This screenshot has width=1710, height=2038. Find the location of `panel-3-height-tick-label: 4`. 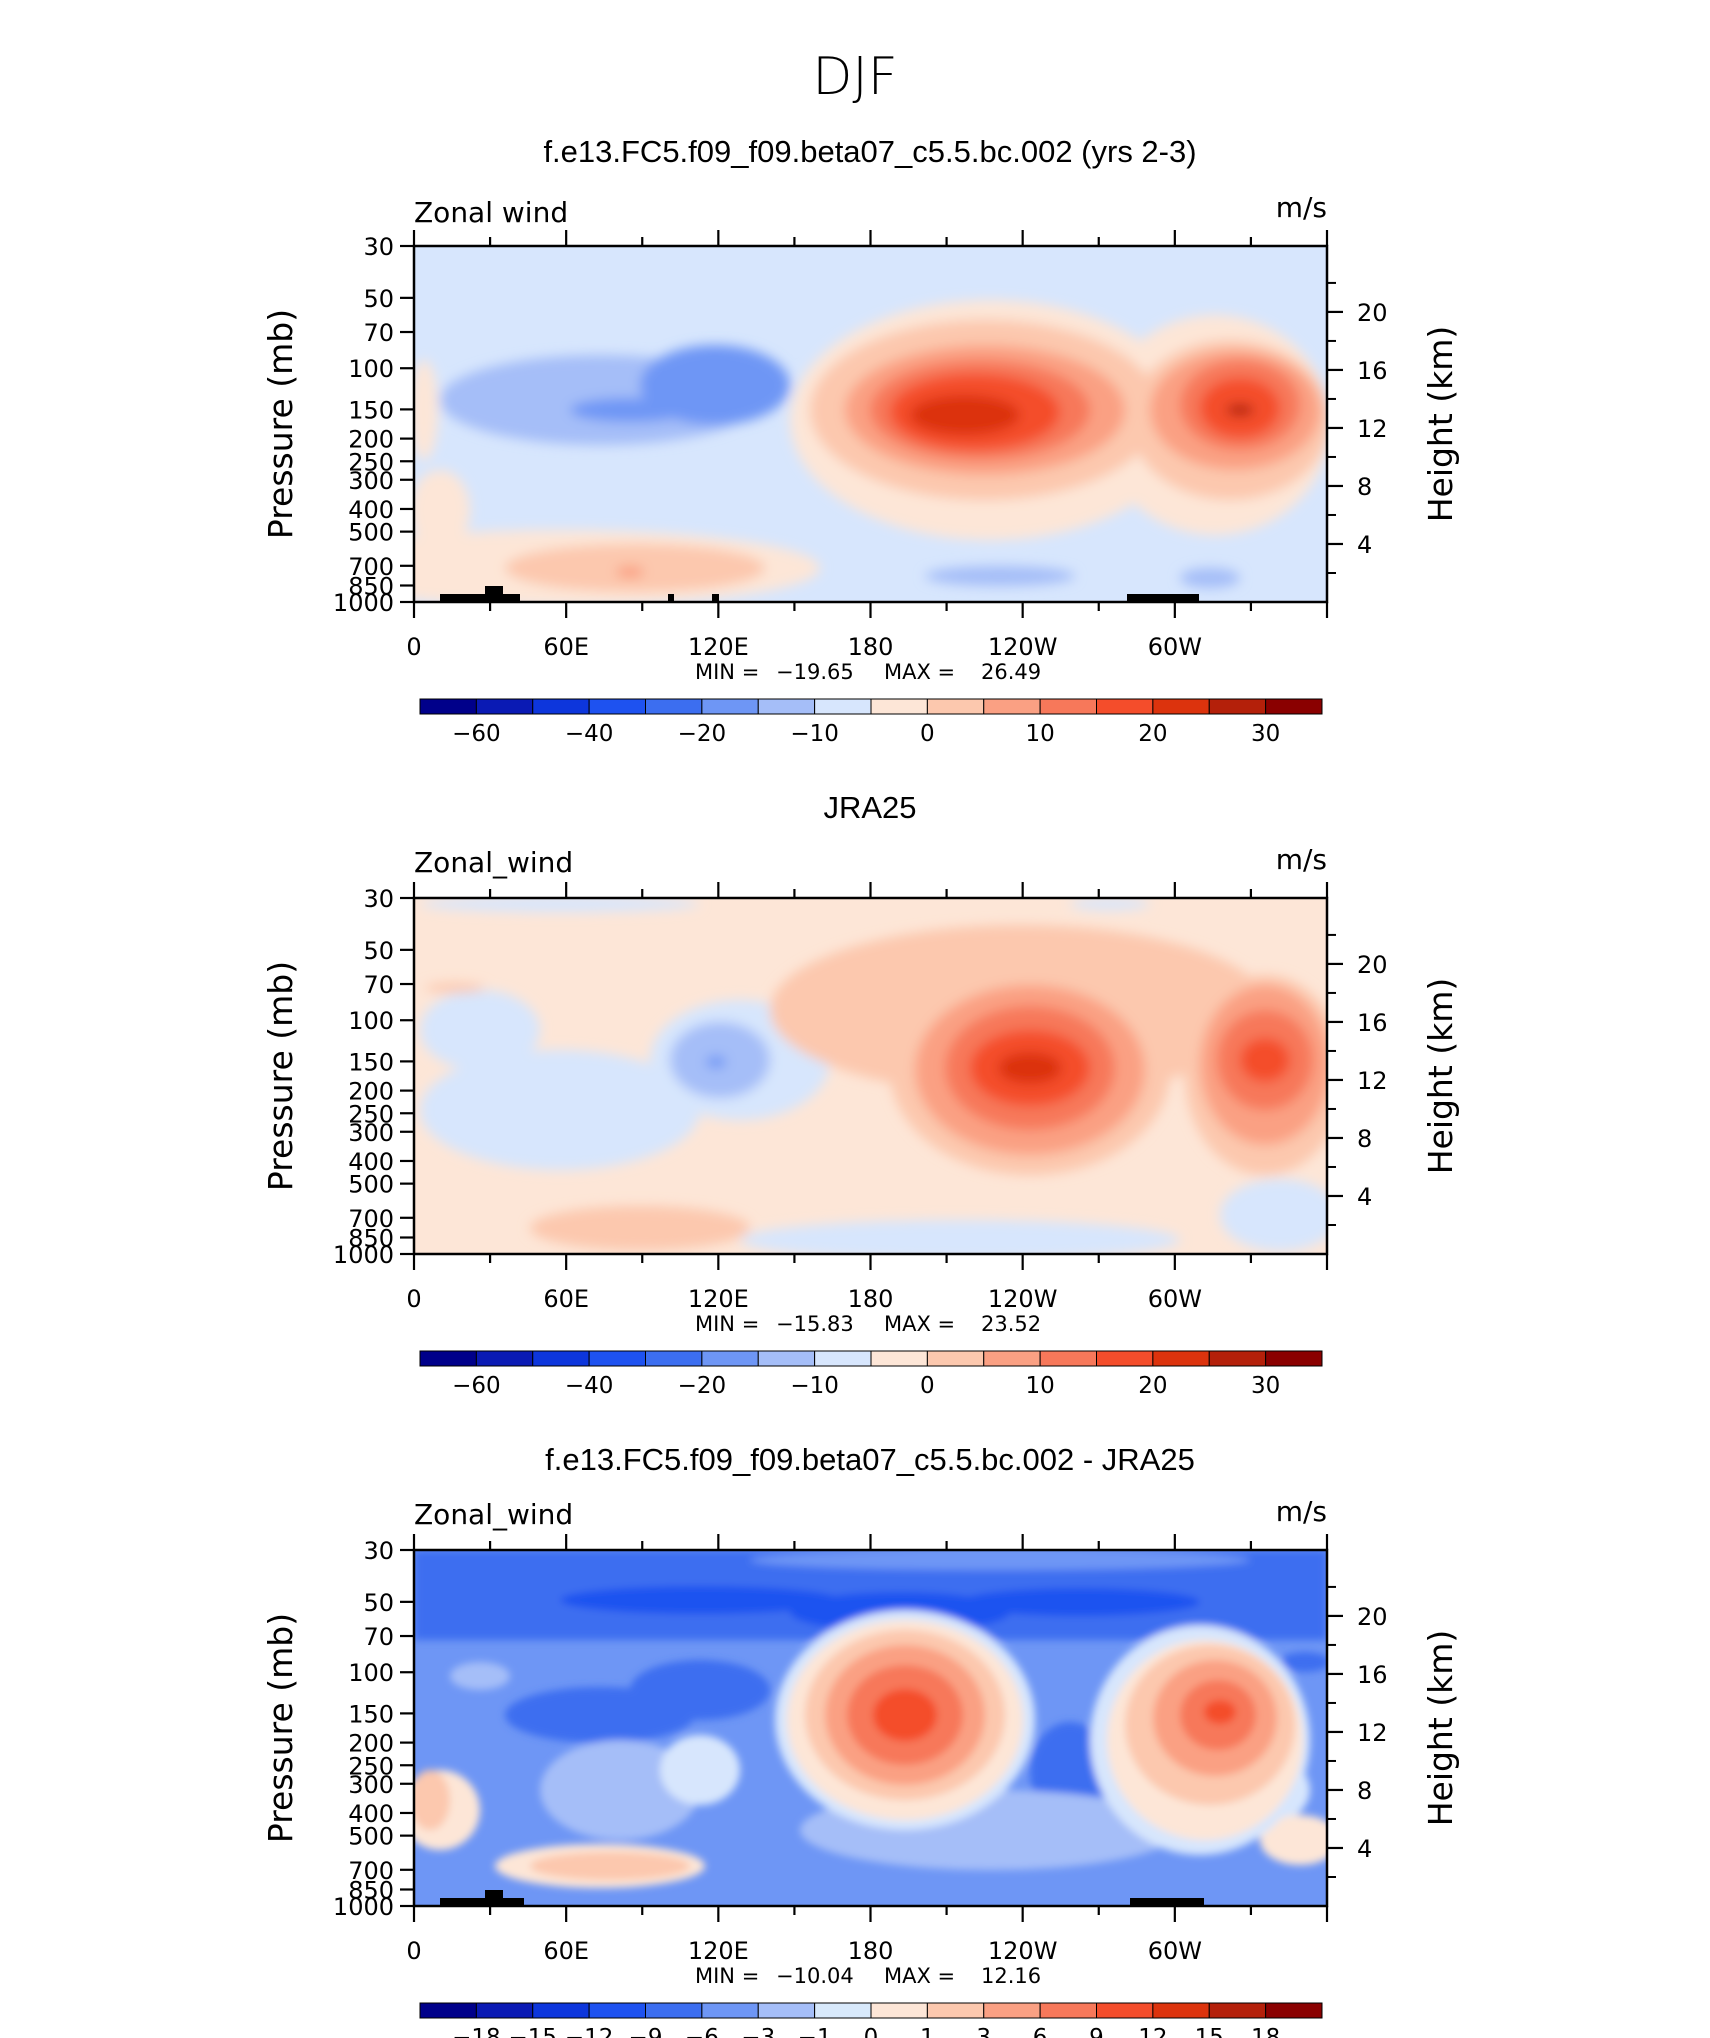

panel-3-height-tick-label: 4 is located at coordinates (1364, 1849).